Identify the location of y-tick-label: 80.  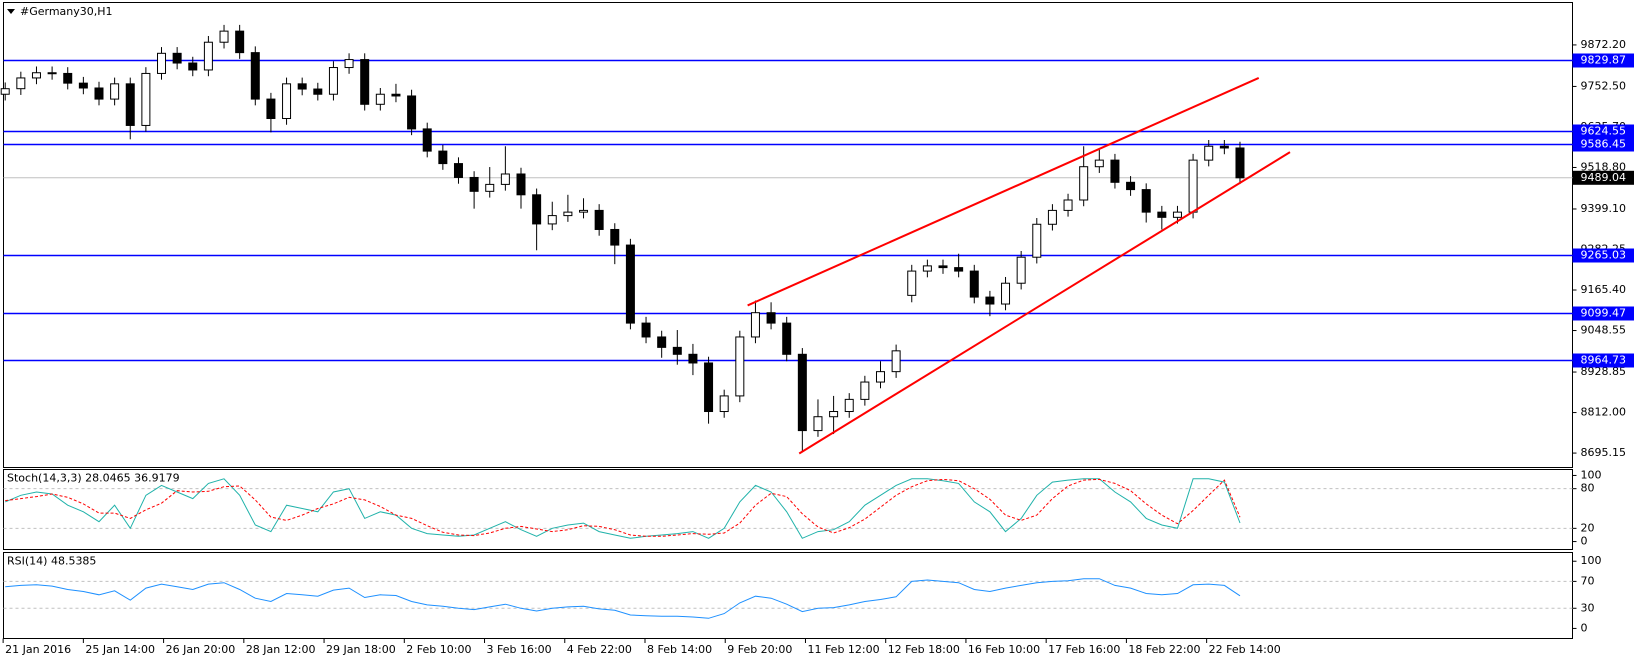
(1588, 488).